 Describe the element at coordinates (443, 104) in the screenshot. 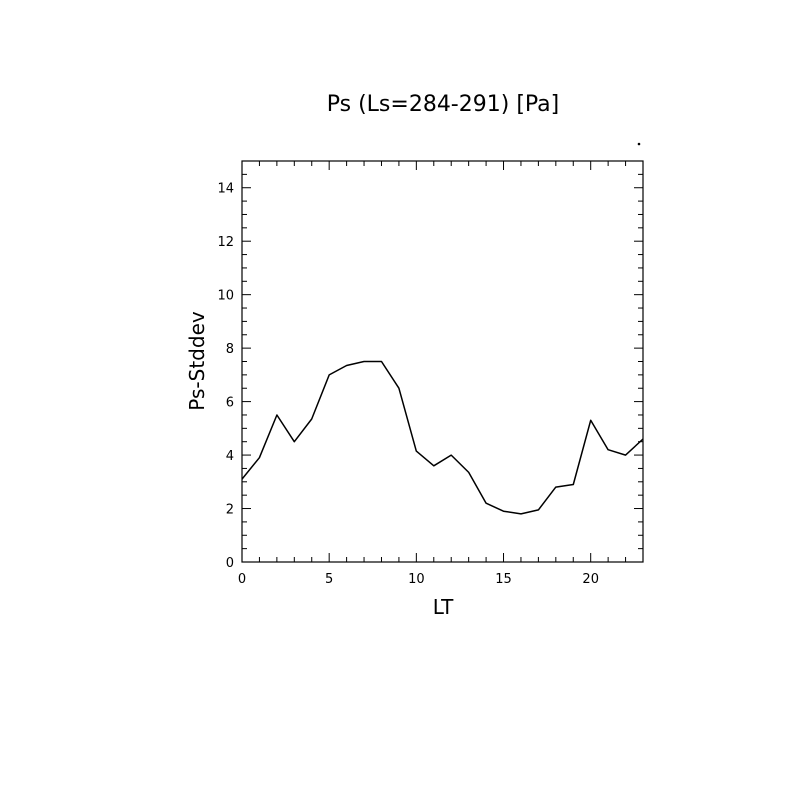

I see `chart-title: Ps (Ls=284-291) [Pa]` at that location.